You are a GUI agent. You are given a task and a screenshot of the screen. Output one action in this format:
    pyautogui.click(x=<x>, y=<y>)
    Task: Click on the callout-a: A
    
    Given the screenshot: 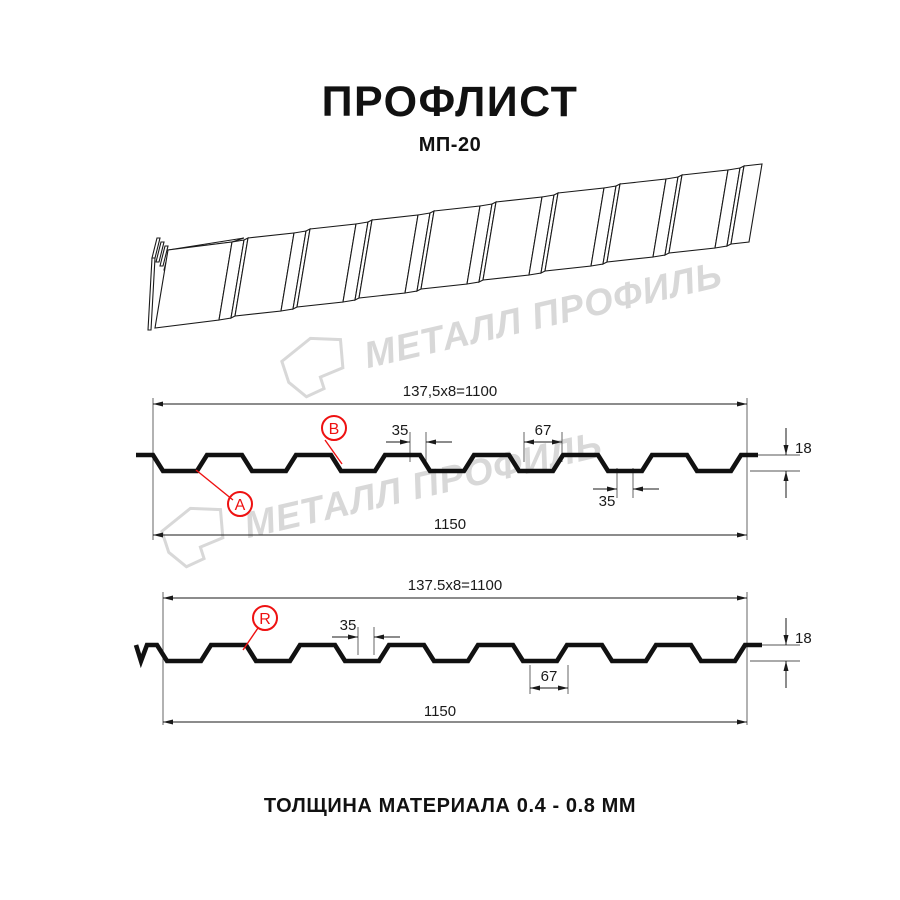 What is the action you would take?
    pyautogui.click(x=224, y=493)
    